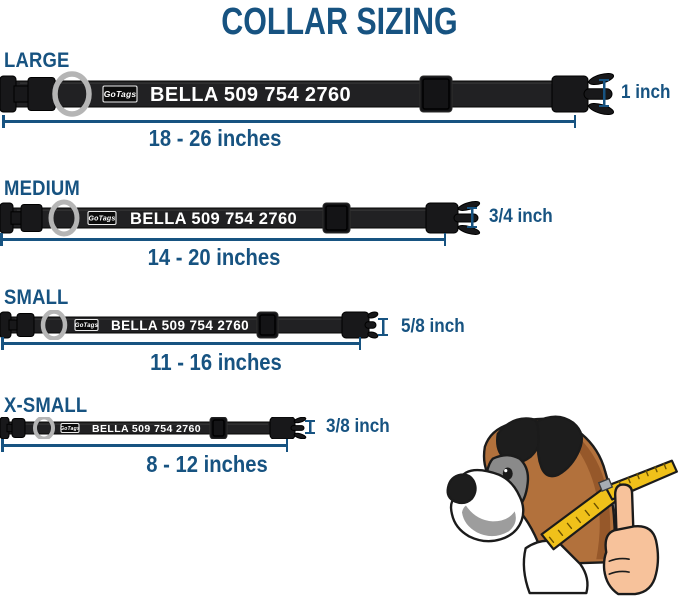 Image resolution: width=679 pixels, height=596 pixels. I want to click on dog-measurement-illustration, so click(554, 499).